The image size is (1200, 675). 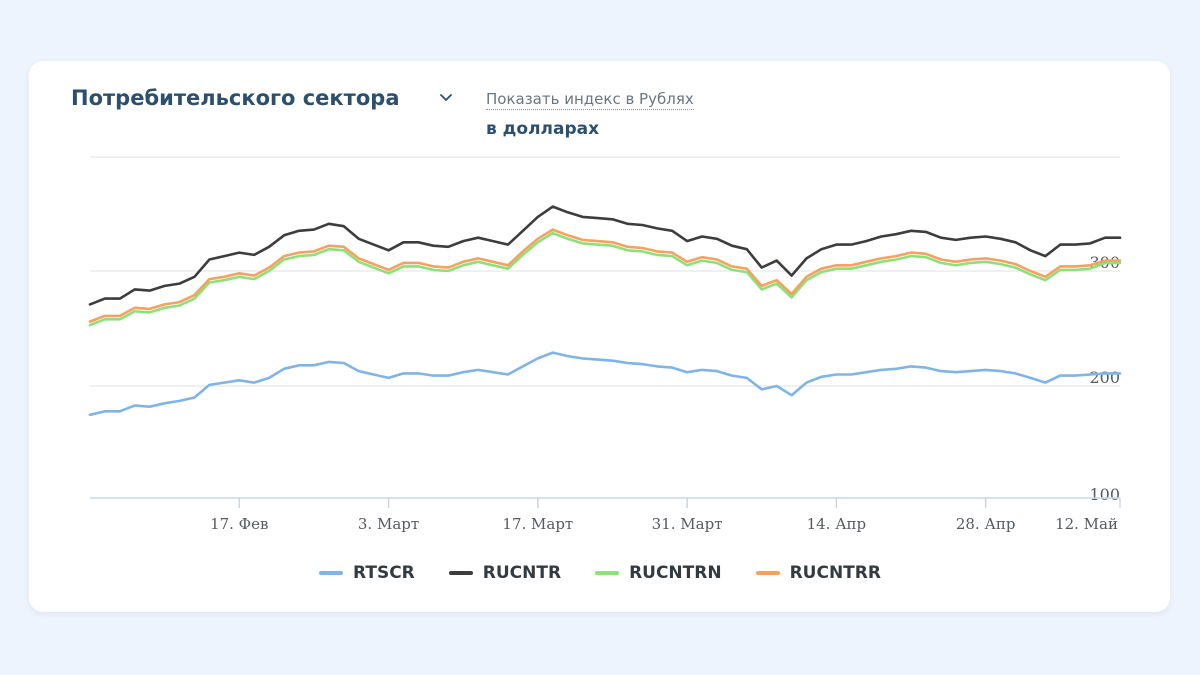 I want to click on legend-label: RTSCR, so click(x=384, y=573).